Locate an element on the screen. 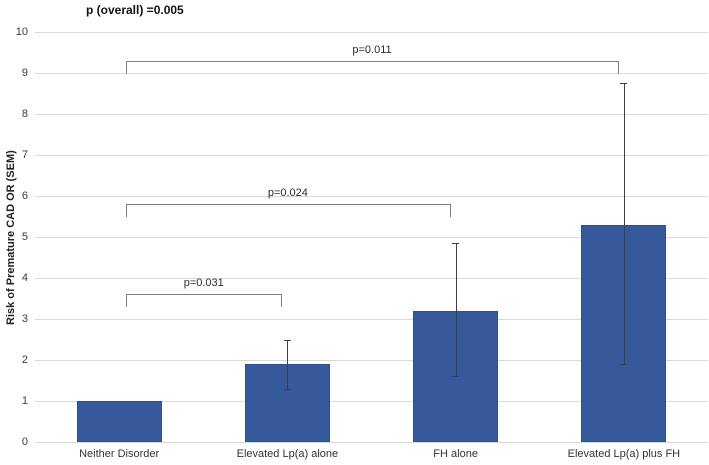 This screenshot has height=465, width=709. y-axis-tick-label: 1 is located at coordinates (24, 401).